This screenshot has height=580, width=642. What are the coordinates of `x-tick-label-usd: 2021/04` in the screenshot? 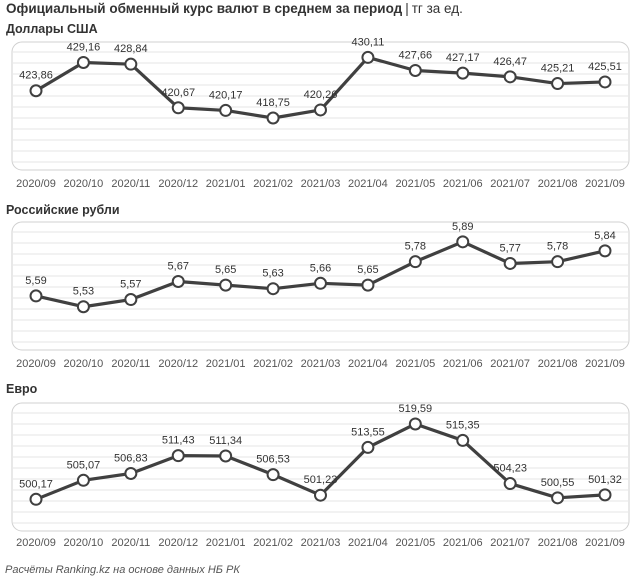 It's located at (368, 184).